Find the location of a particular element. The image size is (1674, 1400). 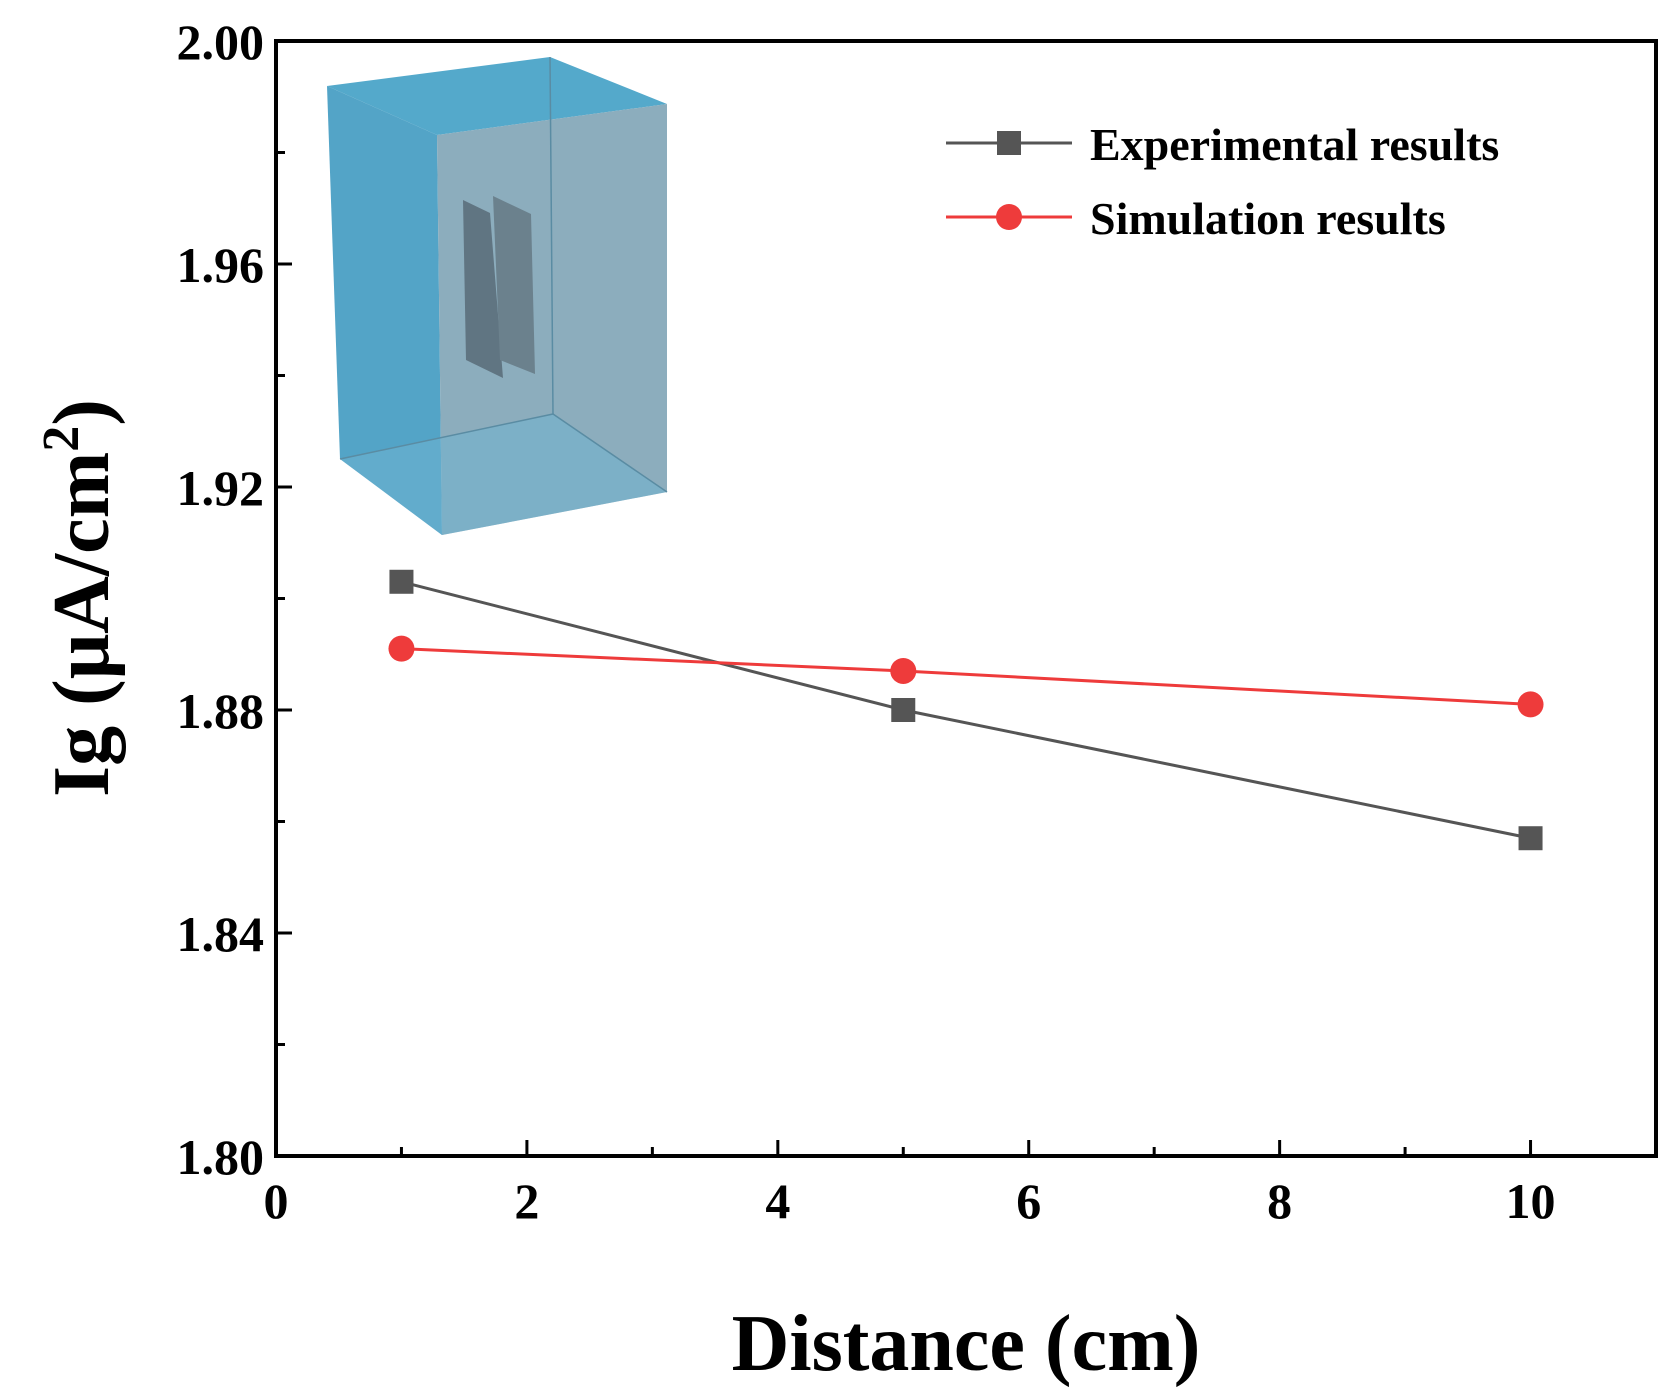

x-tick-label: 8 is located at coordinates (1279, 1201).